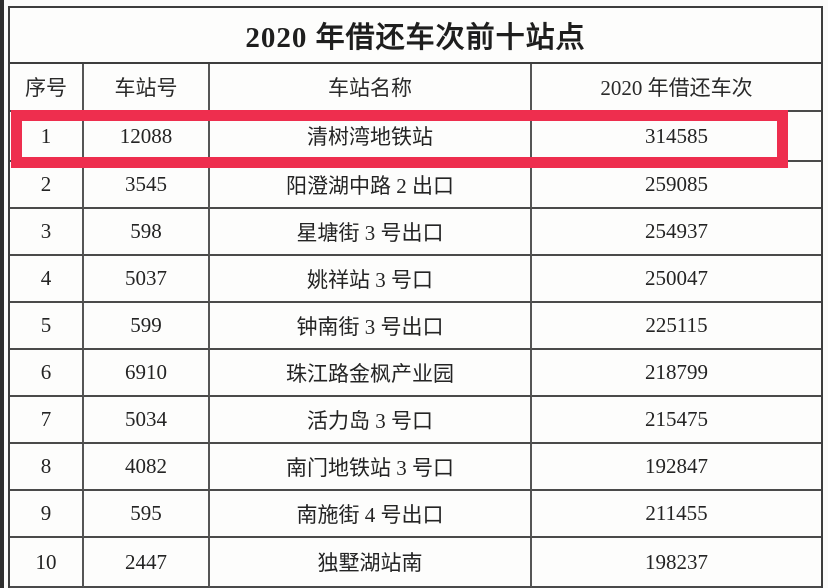 This screenshot has height=588, width=828. I want to click on cell-rank: 10, so click(47, 563).